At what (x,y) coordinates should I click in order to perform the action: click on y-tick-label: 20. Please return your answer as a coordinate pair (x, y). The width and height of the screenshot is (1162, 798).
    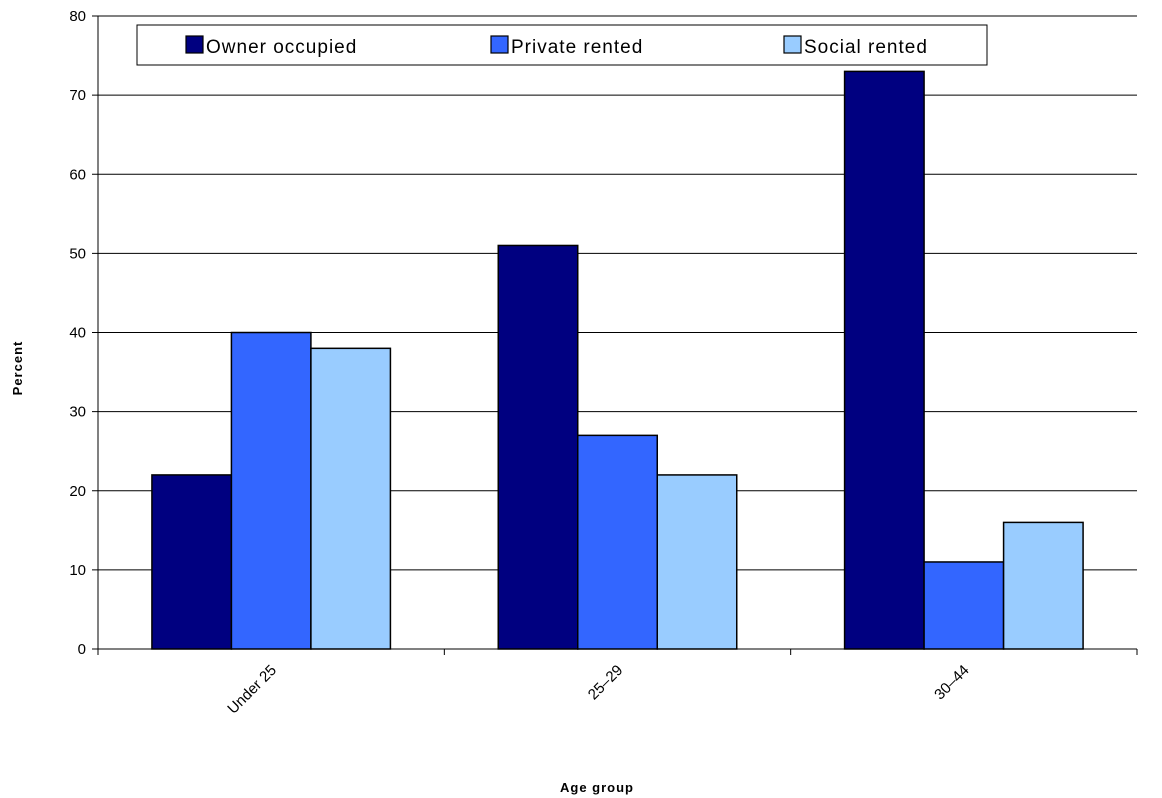
    Looking at the image, I should click on (77, 491).